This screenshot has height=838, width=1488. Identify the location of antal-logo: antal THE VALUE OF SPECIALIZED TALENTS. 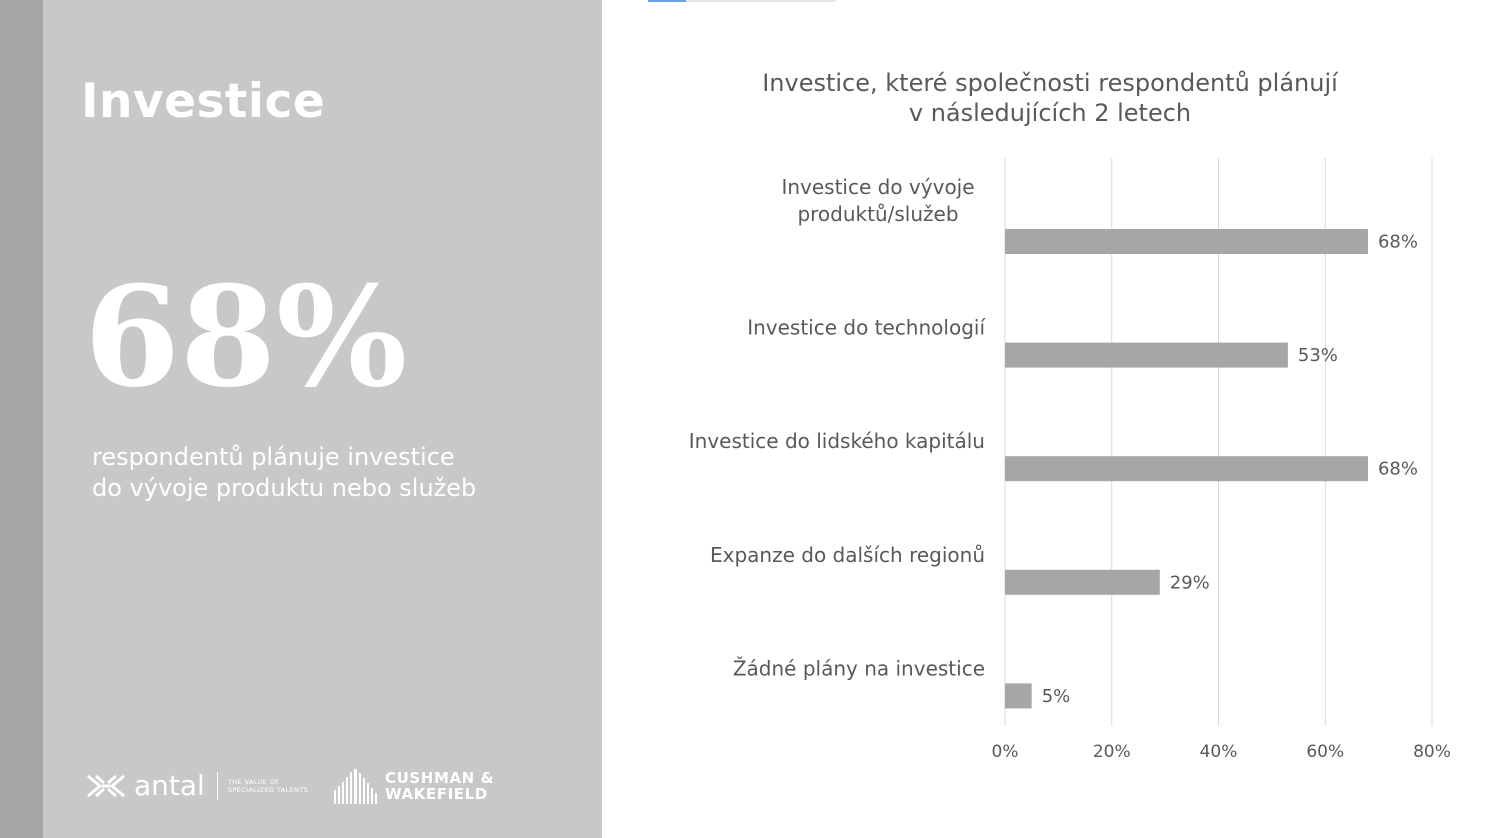
(197, 786).